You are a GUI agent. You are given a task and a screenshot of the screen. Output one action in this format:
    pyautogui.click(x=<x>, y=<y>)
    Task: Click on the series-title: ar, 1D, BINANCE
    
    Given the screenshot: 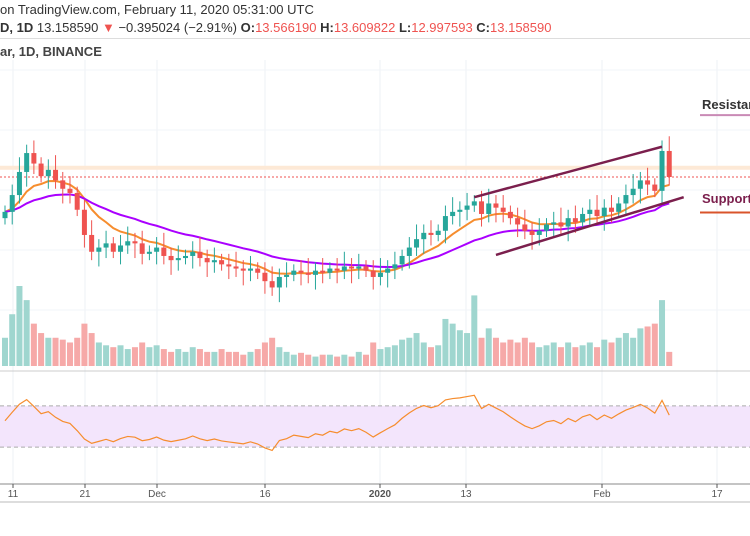 What is the action you would take?
    pyautogui.click(x=51, y=51)
    